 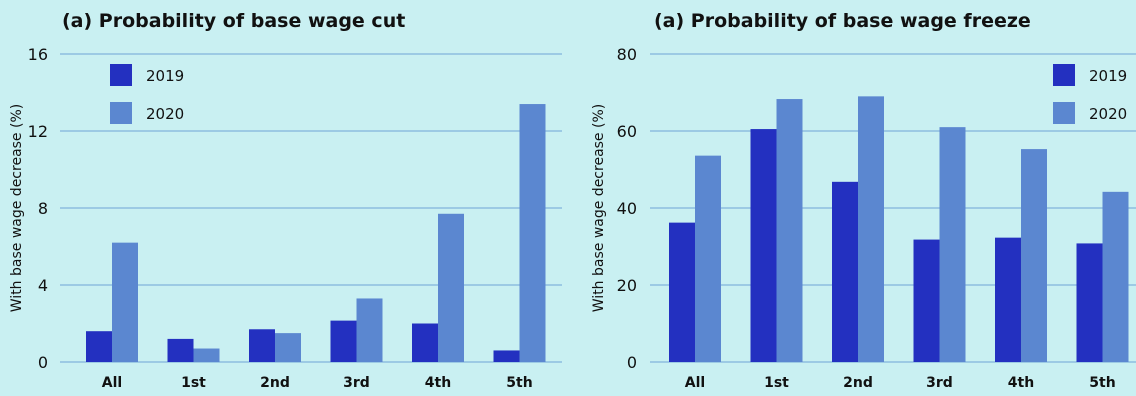 What do you see at coordinates (842, 21) in the screenshot?
I see `chart-title: (a) Probability of base wage freeze` at bounding box center [842, 21].